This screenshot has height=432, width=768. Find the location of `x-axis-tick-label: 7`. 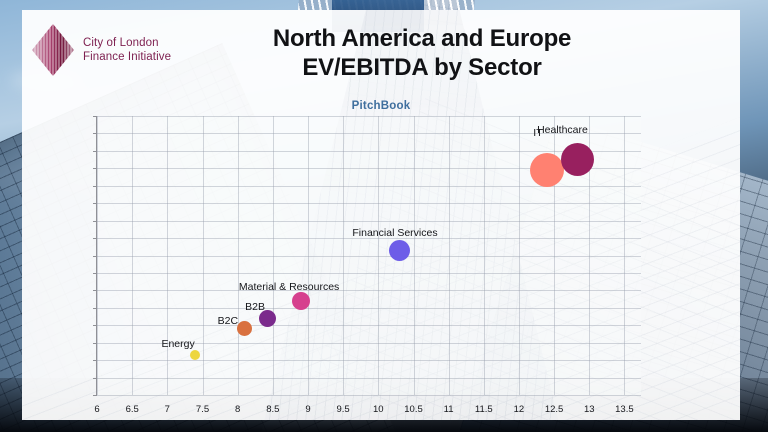

x-axis-tick-label: 7 is located at coordinates (167, 409).